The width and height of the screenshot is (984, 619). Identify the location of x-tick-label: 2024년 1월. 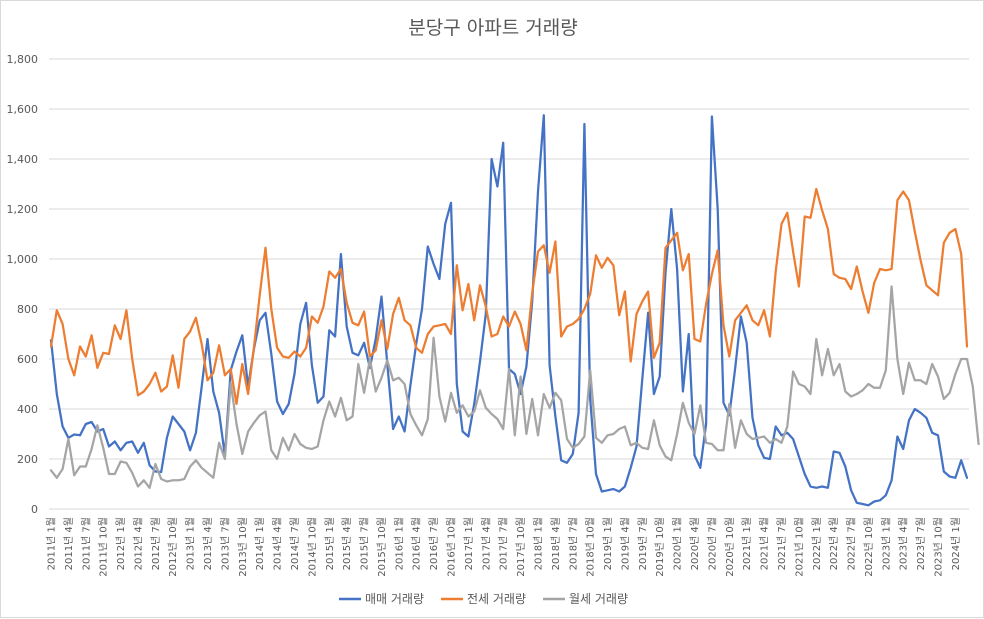
(956, 543).